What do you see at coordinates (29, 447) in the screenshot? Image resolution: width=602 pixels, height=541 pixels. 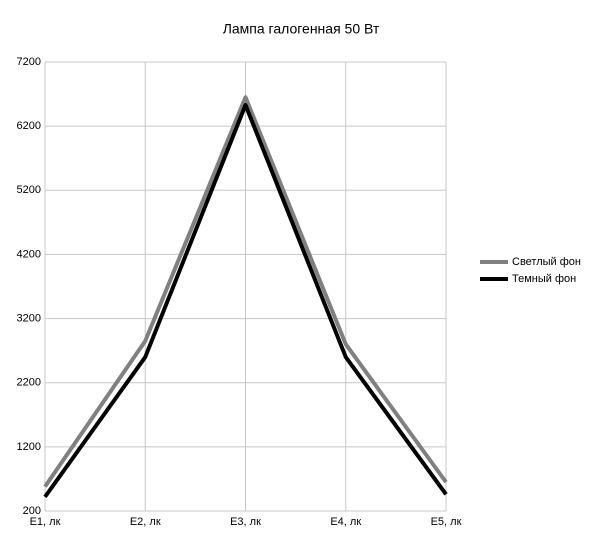 I see `y-tick-label: 1200` at bounding box center [29, 447].